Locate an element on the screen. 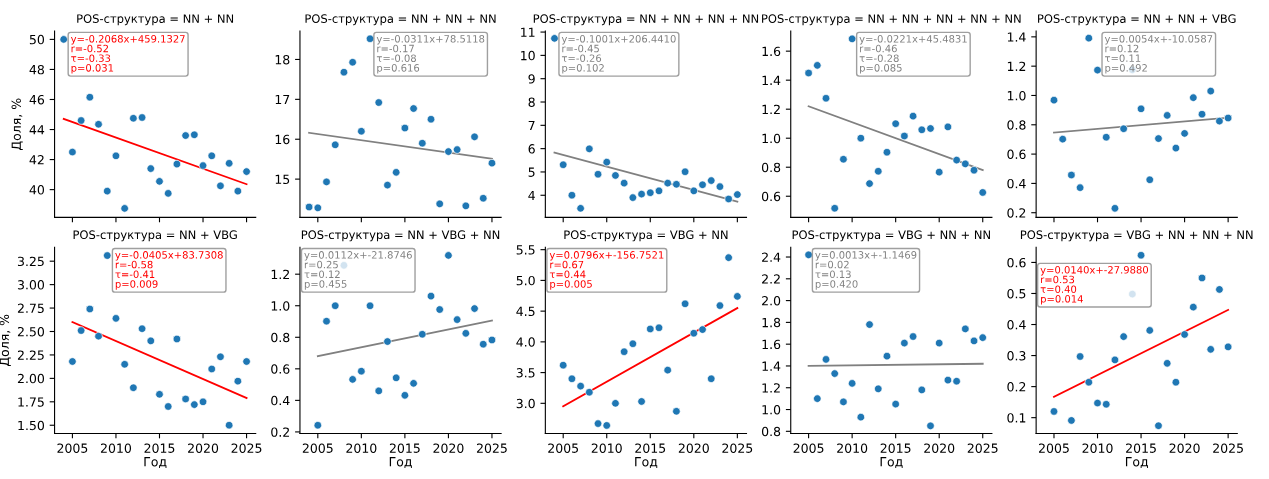  chart-title: POS-структура = NN + NN + NN is located at coordinates (400, 20).